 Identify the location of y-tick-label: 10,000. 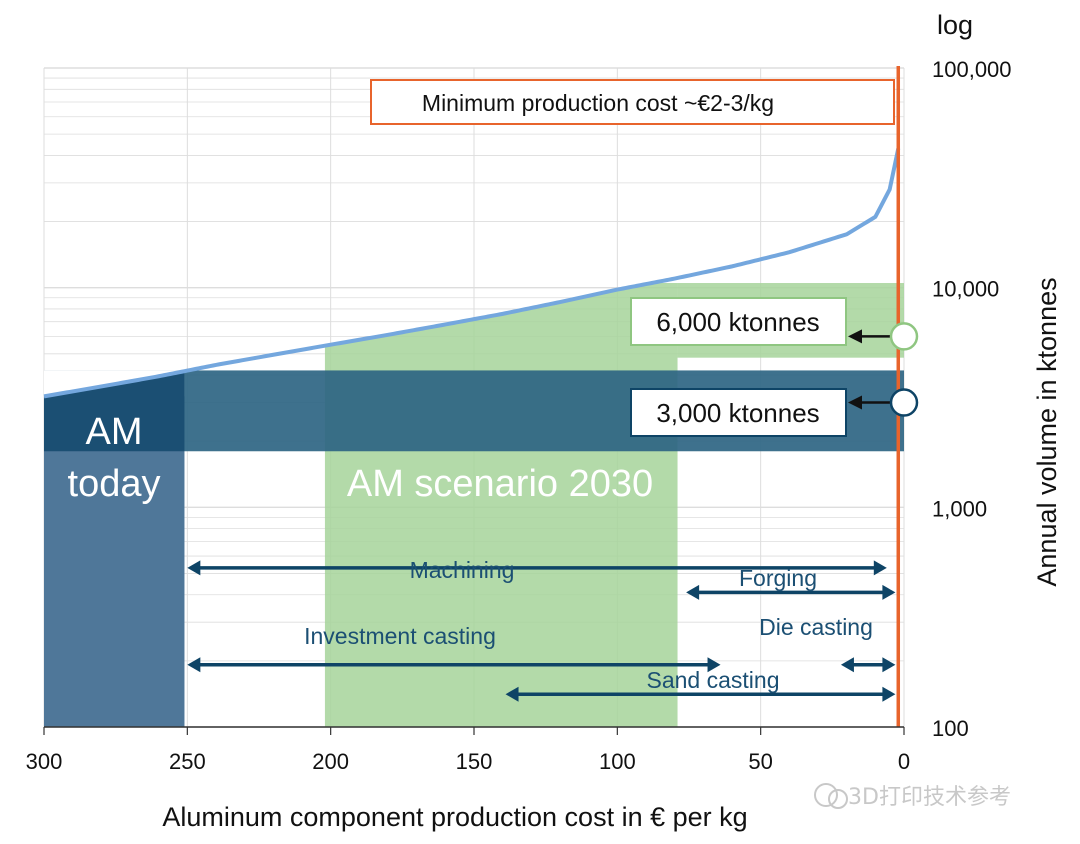
(965, 289).